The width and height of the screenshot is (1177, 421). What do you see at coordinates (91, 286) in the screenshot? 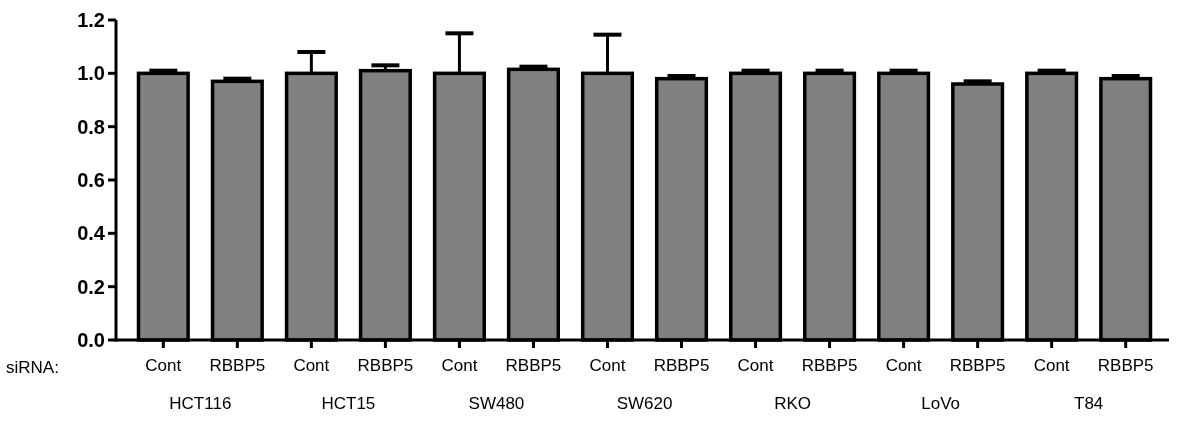
I see `y-tick-label: 0.2` at bounding box center [91, 286].